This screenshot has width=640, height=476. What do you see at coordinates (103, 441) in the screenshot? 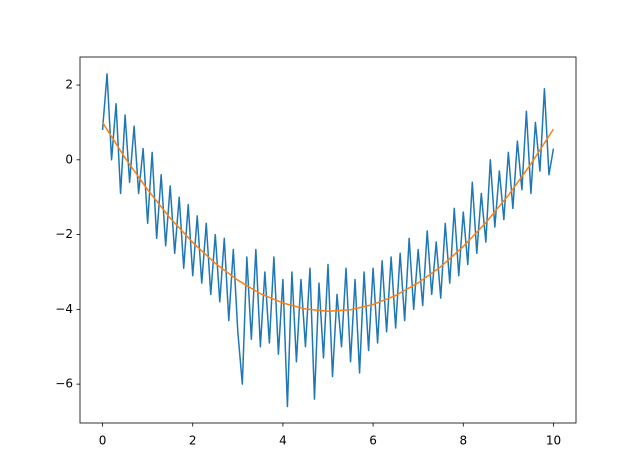
I see `x-tick-label: 0` at bounding box center [103, 441].